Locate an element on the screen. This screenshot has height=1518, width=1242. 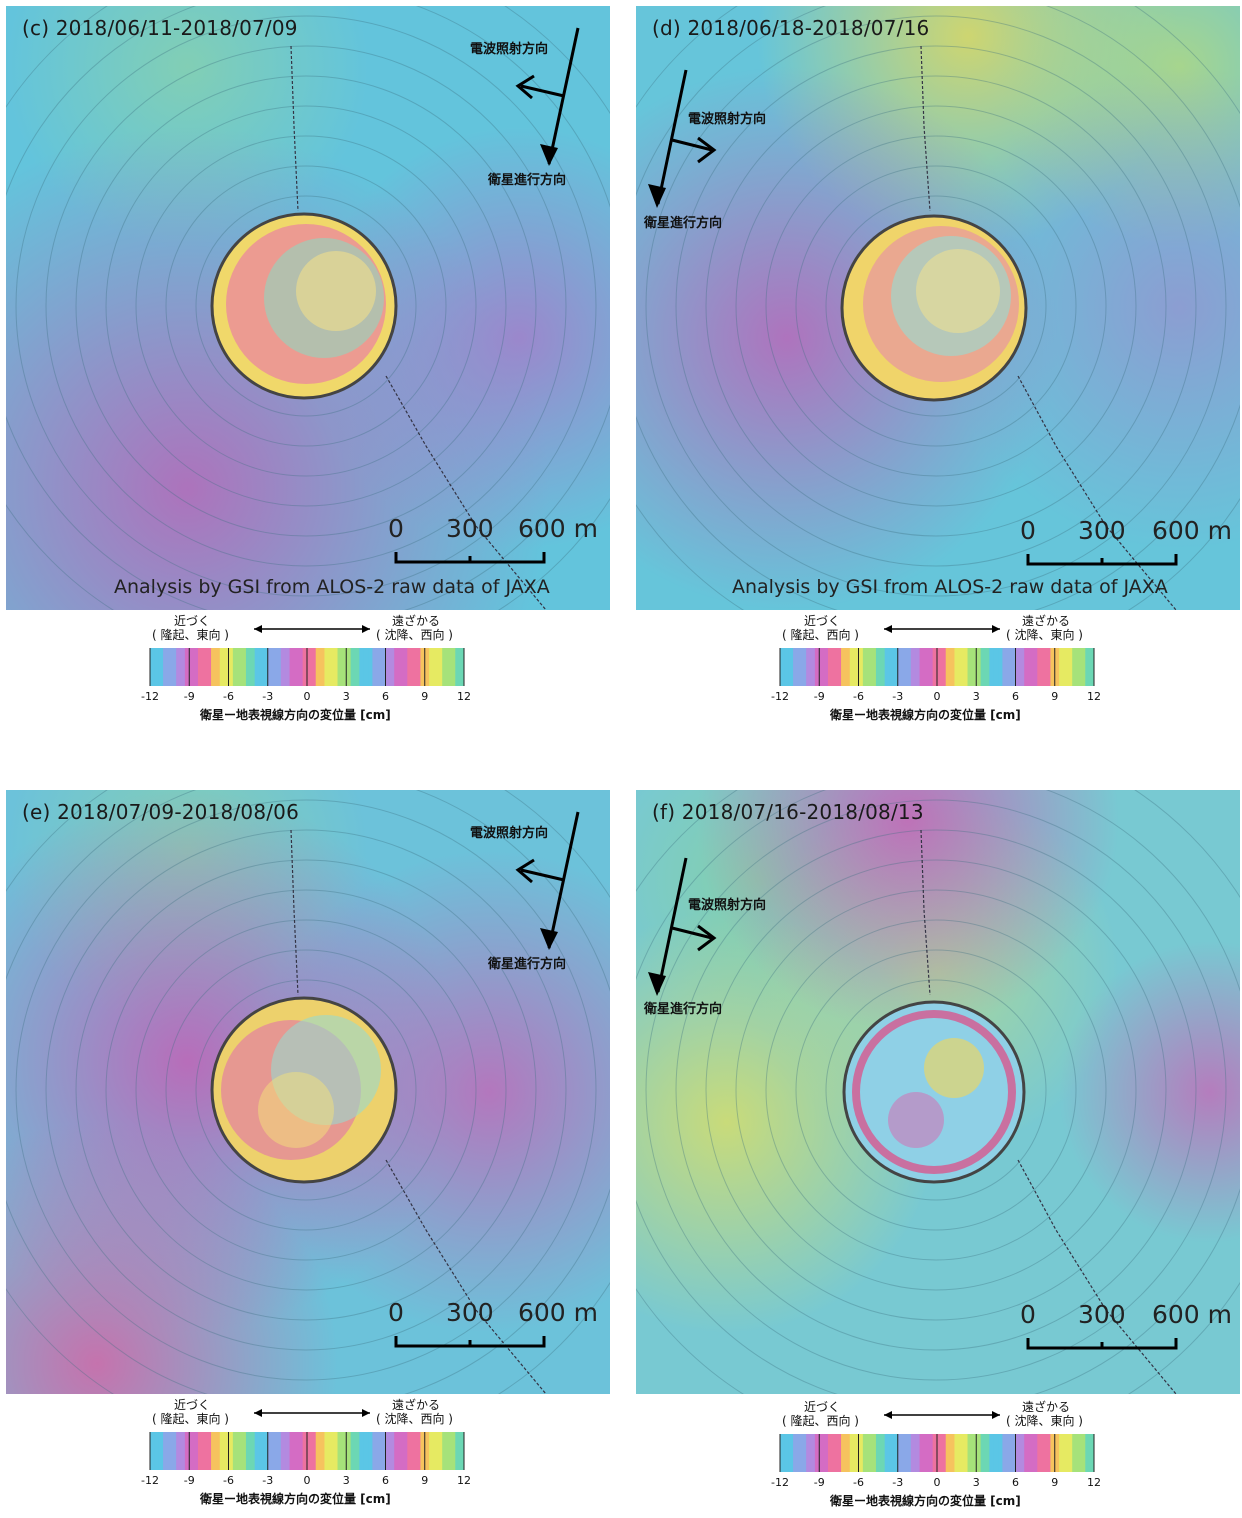
panel-title: (e) 2018/07/09-2018/08/06 is located at coordinates (161, 812).